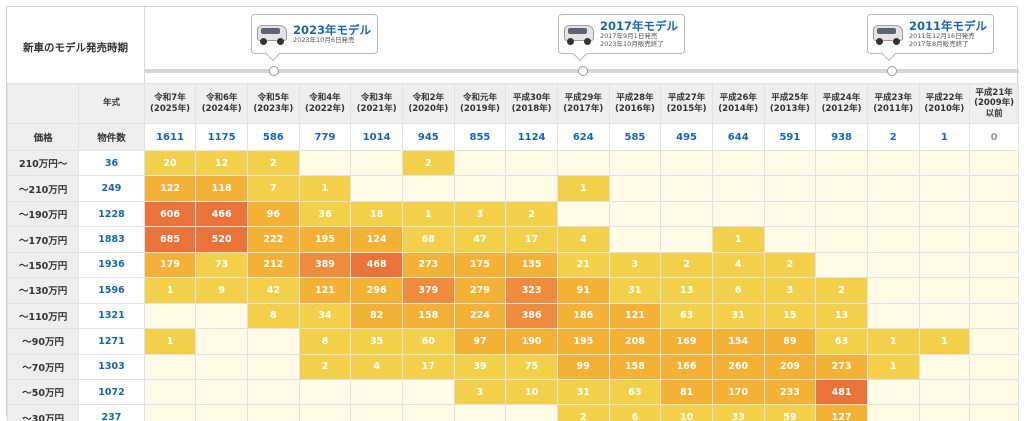 This screenshot has height=421, width=1024. What do you see at coordinates (635, 103) in the screenshot?
I see `year-header: 平成28年 (2016年)` at bounding box center [635, 103].